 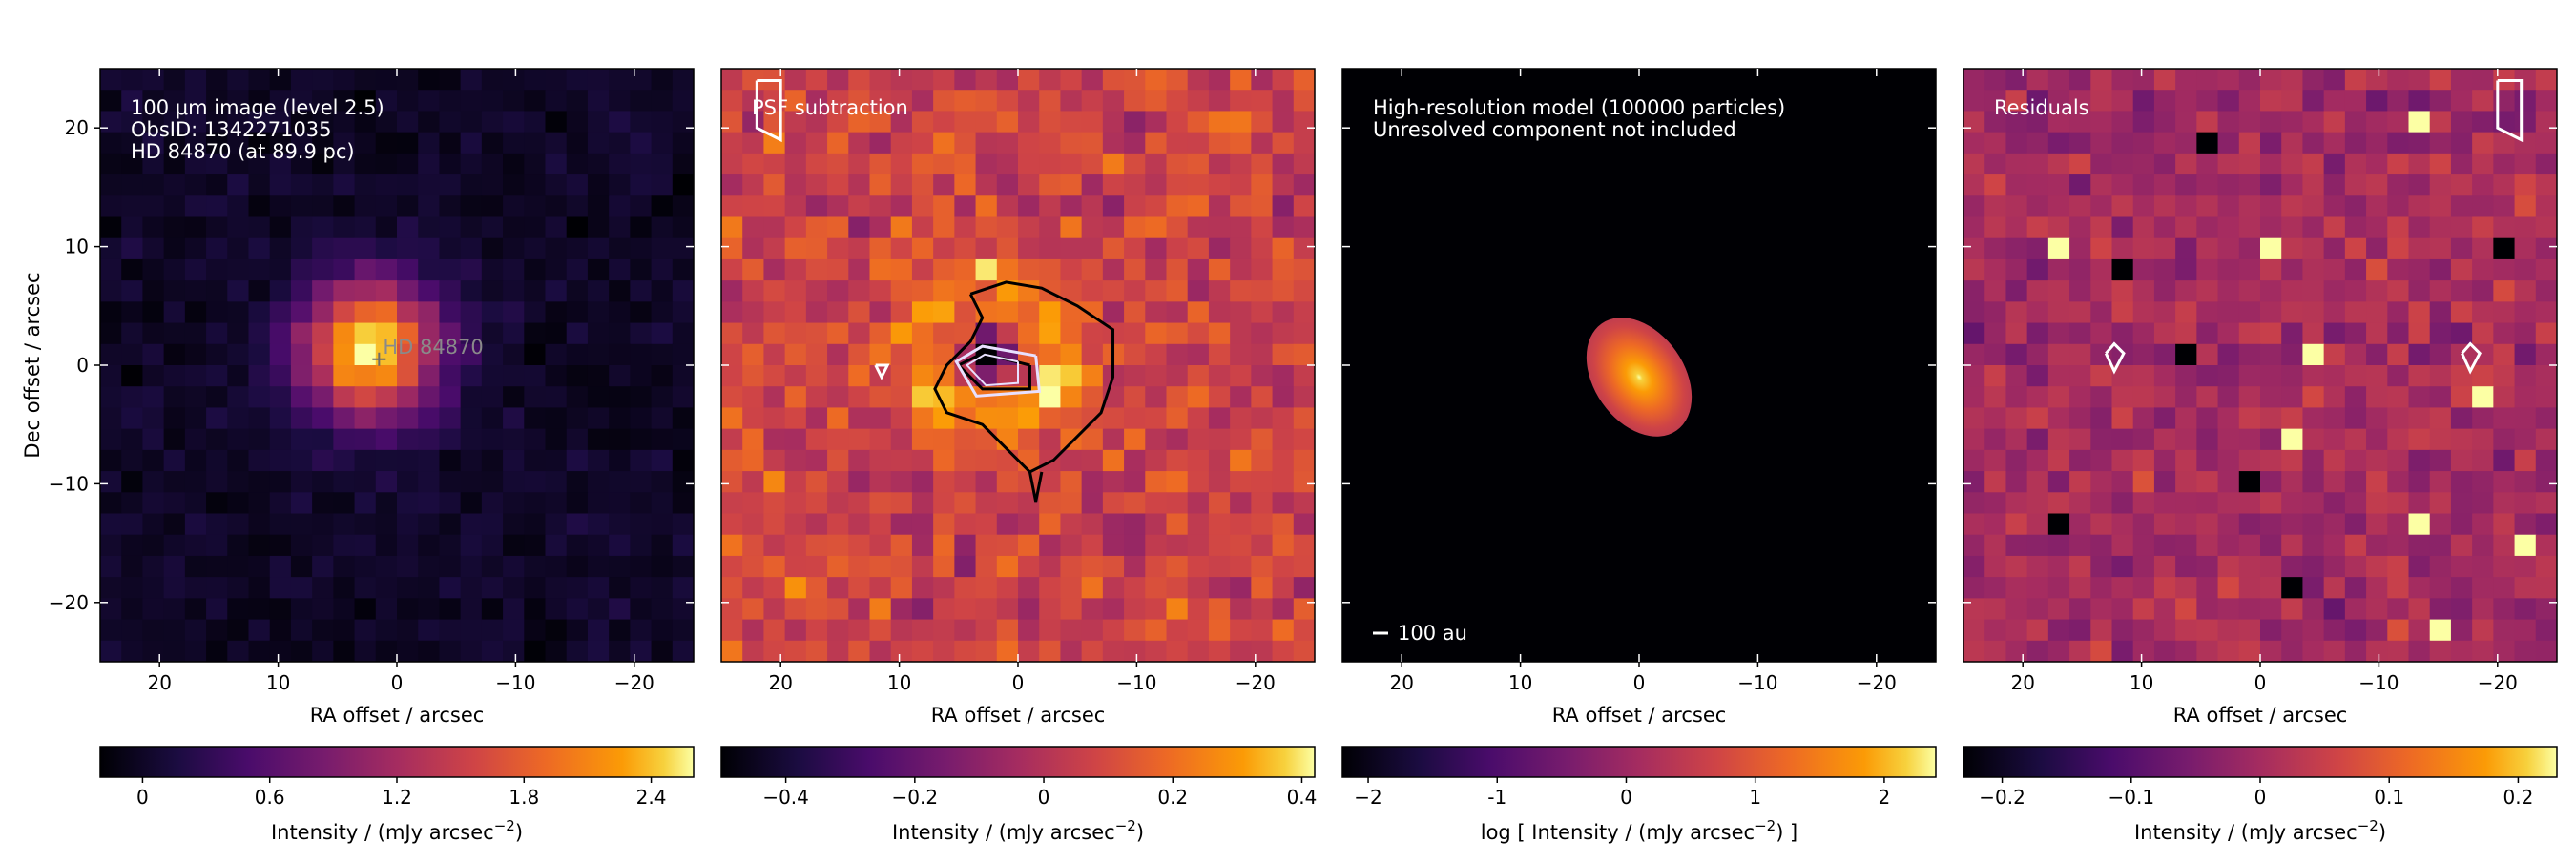 What do you see at coordinates (397, 797) in the screenshot?
I see `colorbar-tick-label: 1.2` at bounding box center [397, 797].